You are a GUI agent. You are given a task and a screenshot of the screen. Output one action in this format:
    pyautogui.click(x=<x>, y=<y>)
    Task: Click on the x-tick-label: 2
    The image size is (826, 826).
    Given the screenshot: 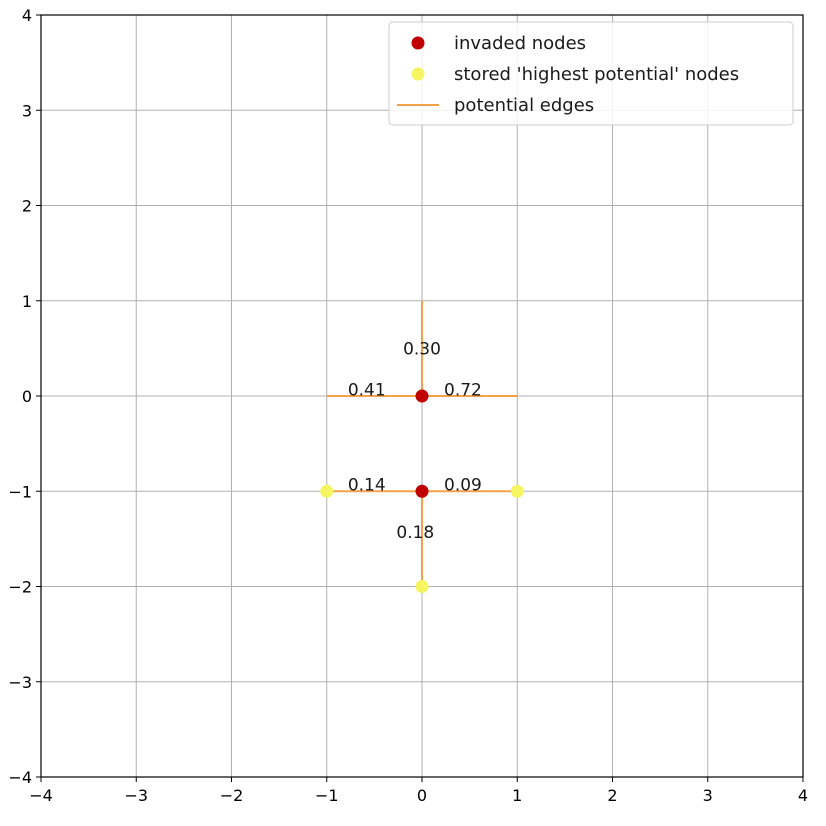 What is the action you would take?
    pyautogui.click(x=612, y=795)
    